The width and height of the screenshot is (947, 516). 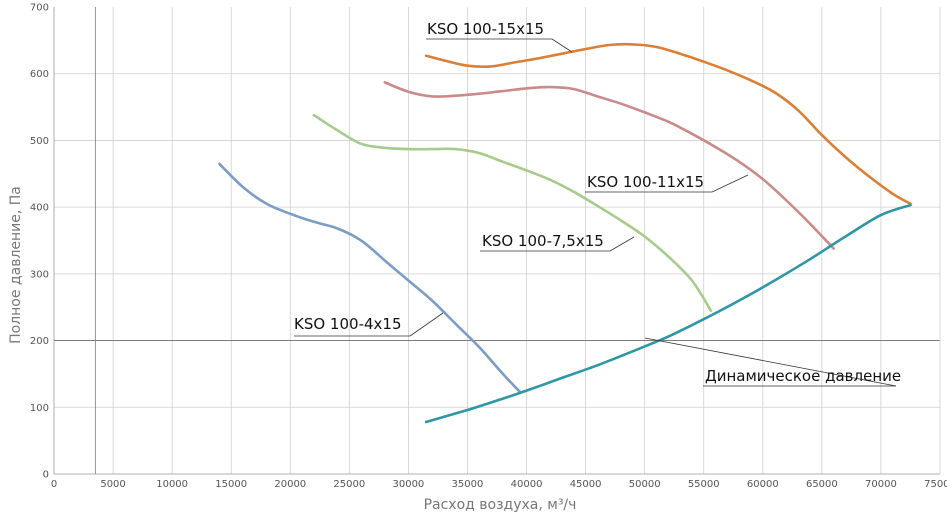 What do you see at coordinates (39, 341) in the screenshot?
I see `y-tick-label: 200` at bounding box center [39, 341].